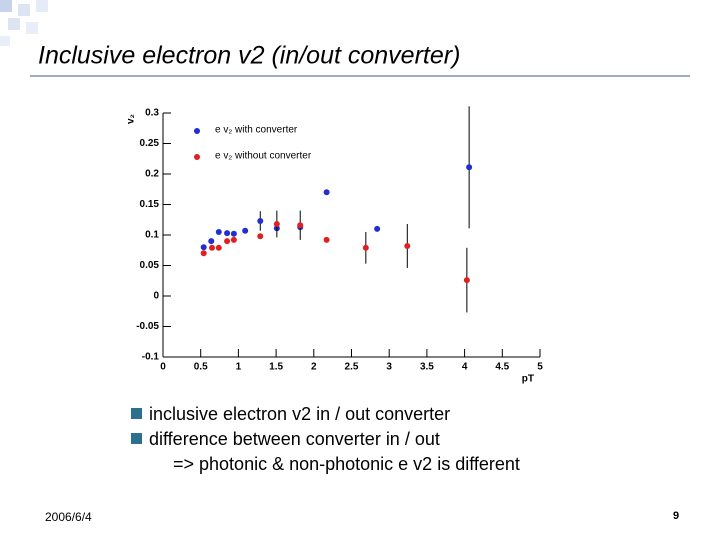 The height and width of the screenshot is (540, 720). I want to click on legend-label: e v₂ with converter, so click(256, 130).